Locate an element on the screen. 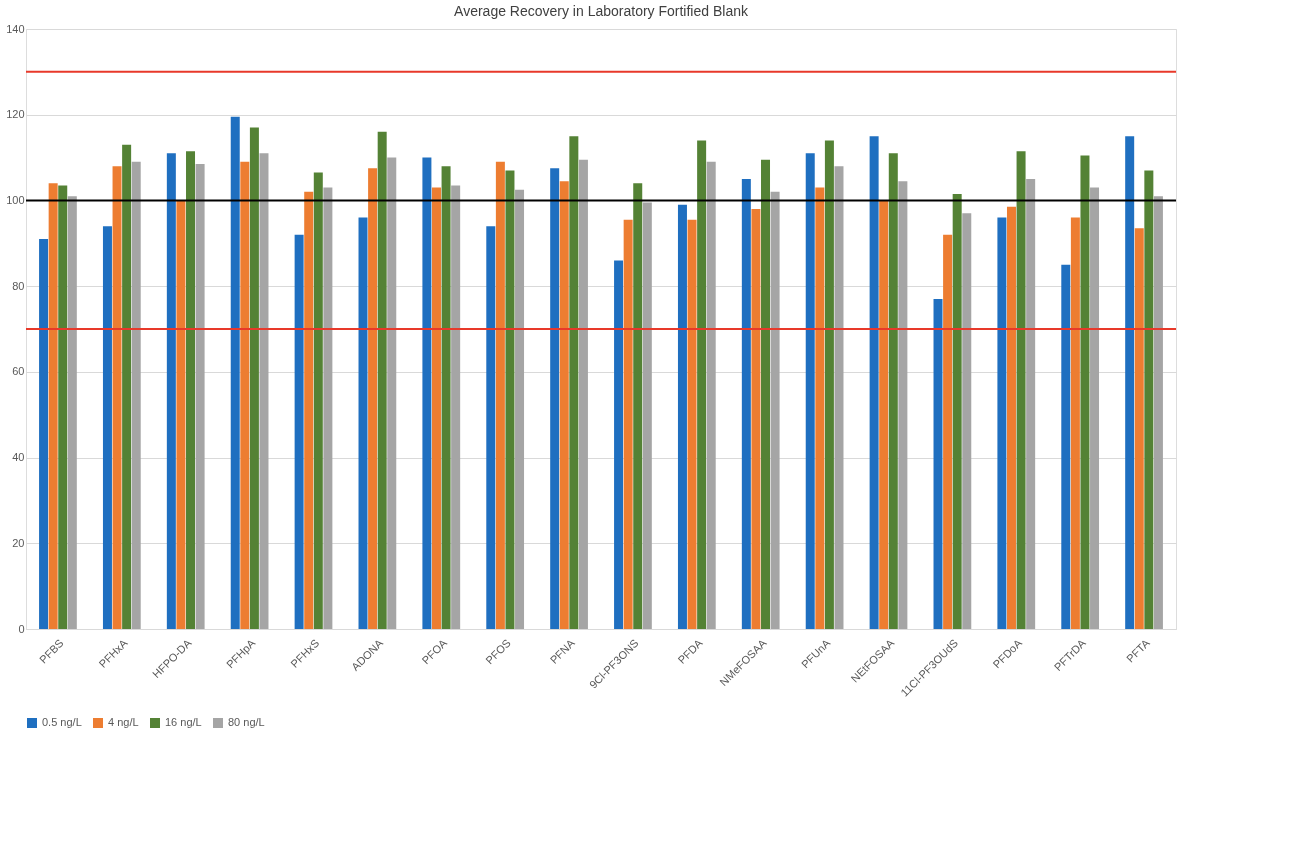 This screenshot has height=841, width=1295. legend-label: 0.5 ng/L is located at coordinates (62, 722).